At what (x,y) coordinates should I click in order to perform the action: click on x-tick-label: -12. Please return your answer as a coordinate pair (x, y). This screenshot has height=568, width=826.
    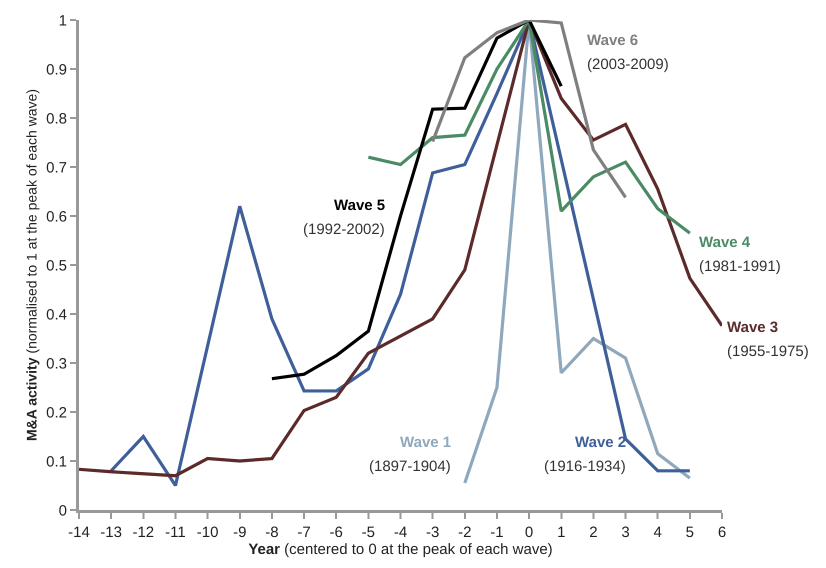
    Looking at the image, I should click on (143, 532).